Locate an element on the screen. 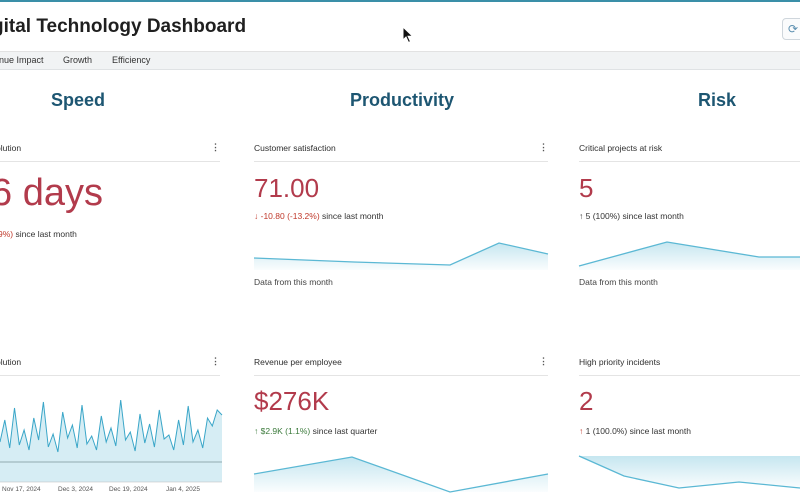 The width and height of the screenshot is (800, 500). app-header: gital Technology Dashboard ⟳ is located at coordinates (400, 26).